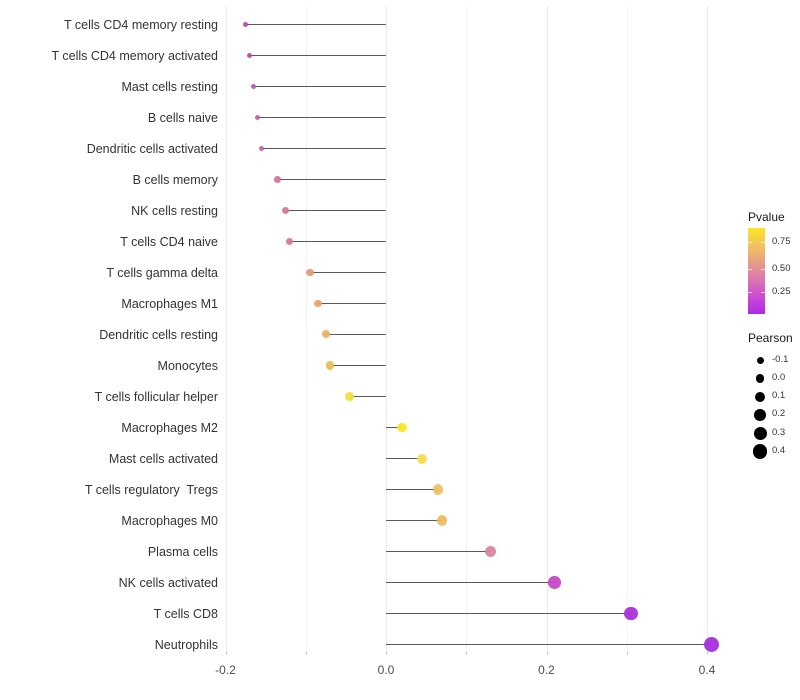 The image size is (800, 700). What do you see at coordinates (169, 427) in the screenshot?
I see `category-label: Macrophages M2` at bounding box center [169, 427].